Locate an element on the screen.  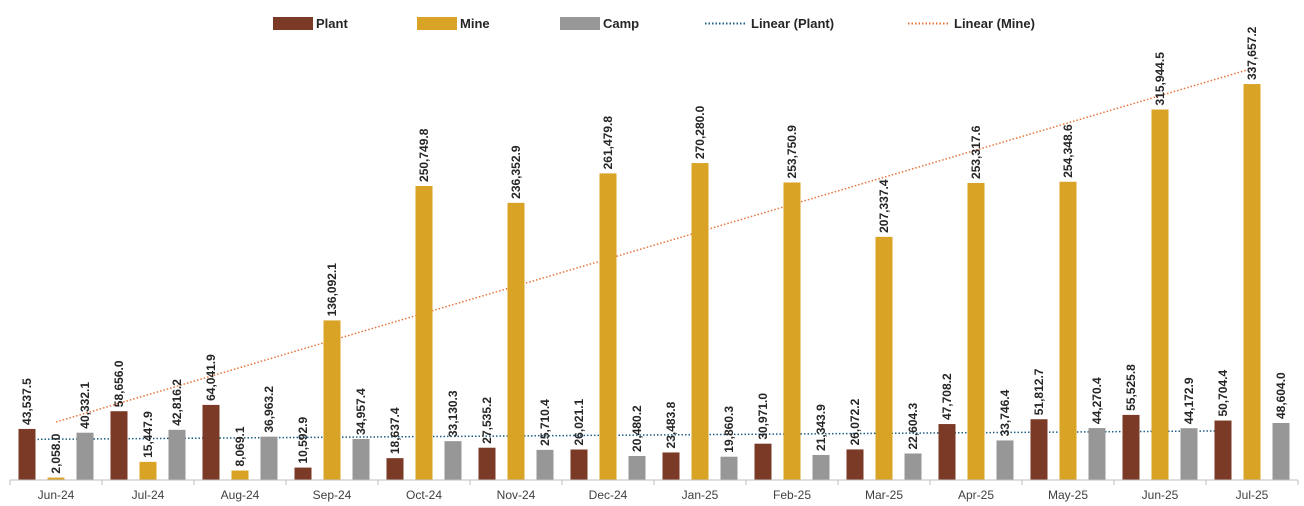
data-label-mine: 337,657.2 is located at coordinates (1252, 53).